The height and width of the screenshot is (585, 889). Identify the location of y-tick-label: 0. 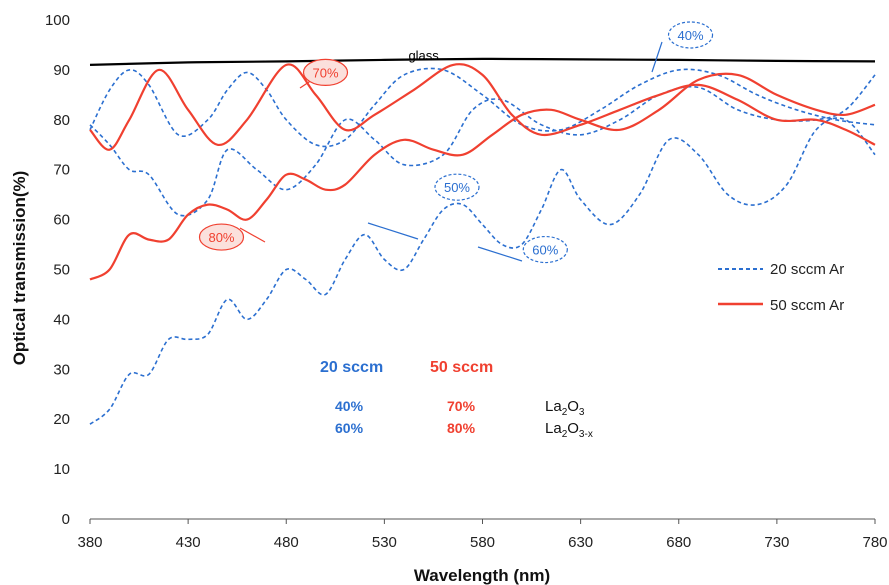
(66, 519).